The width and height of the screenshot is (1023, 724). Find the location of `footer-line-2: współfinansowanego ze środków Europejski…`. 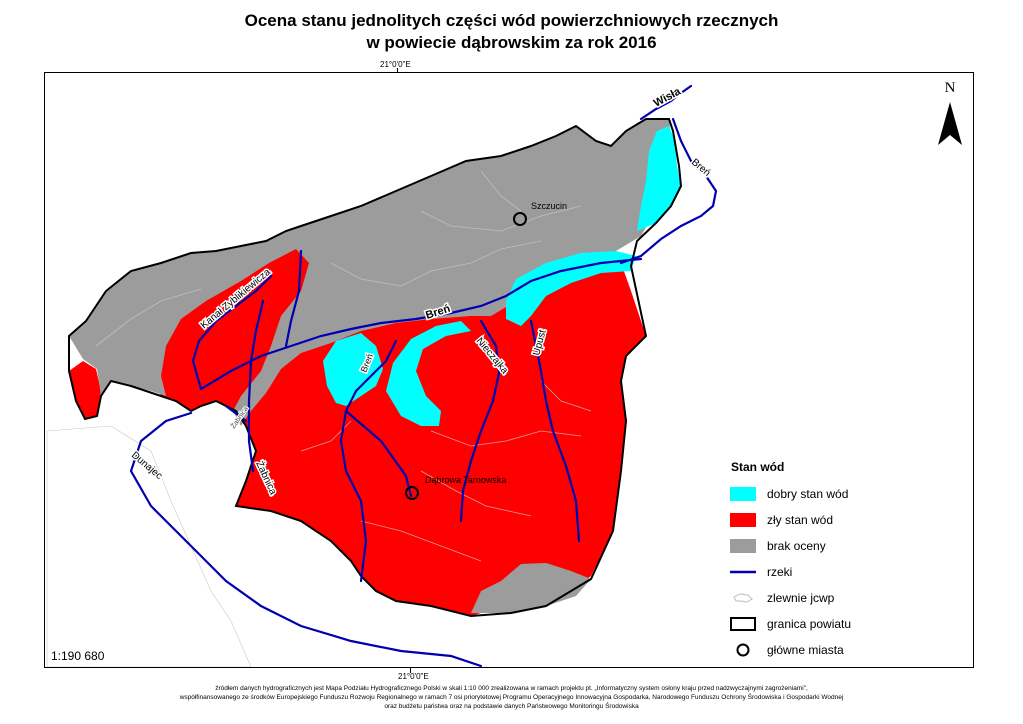

footer-line-2: współfinansowanego ze środków Europejski… is located at coordinates (511, 697).